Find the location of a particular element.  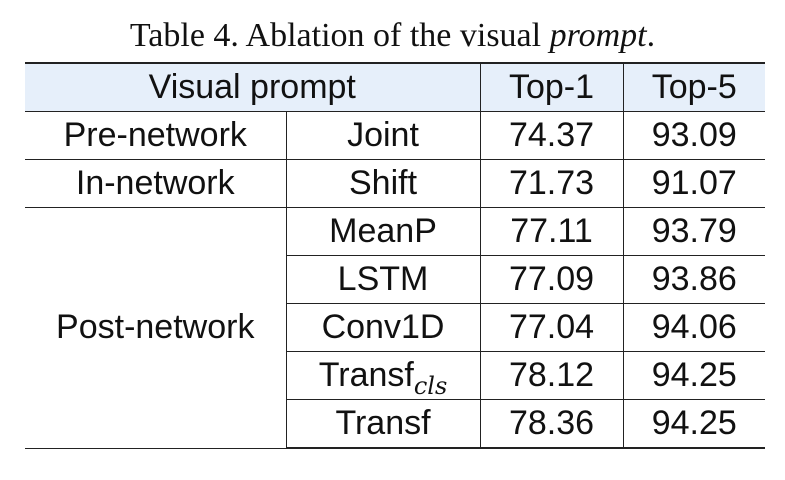

method-cell: Transf is located at coordinates (383, 424).